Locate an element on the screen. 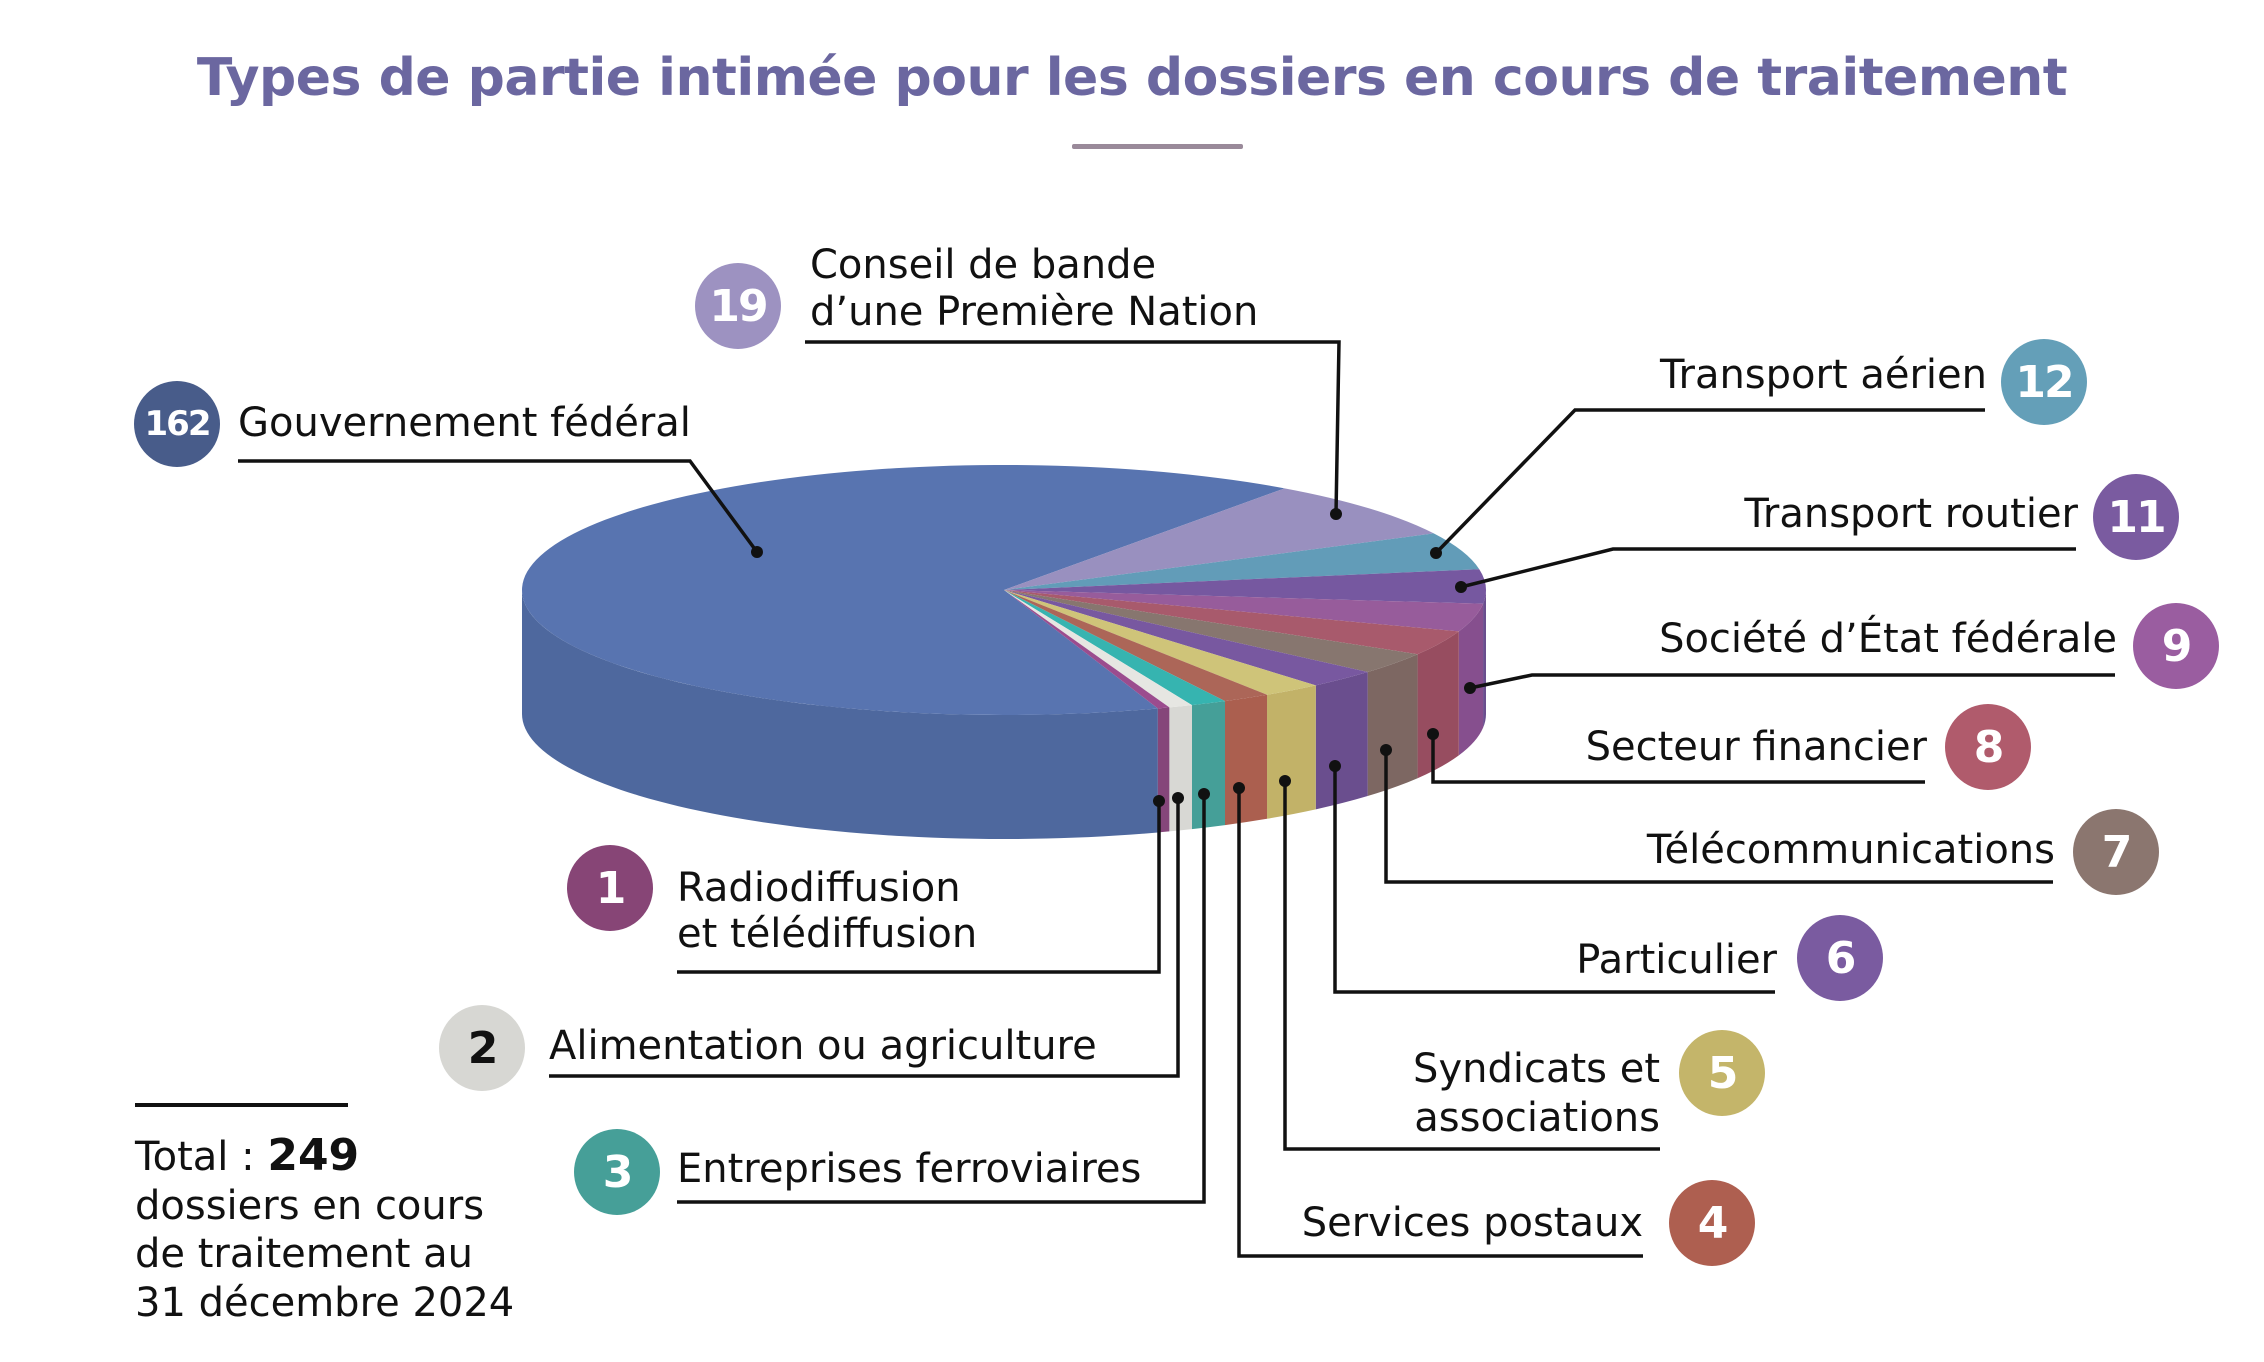 The image size is (2264, 1362). leader-aerien is located at coordinates (1709, 481).